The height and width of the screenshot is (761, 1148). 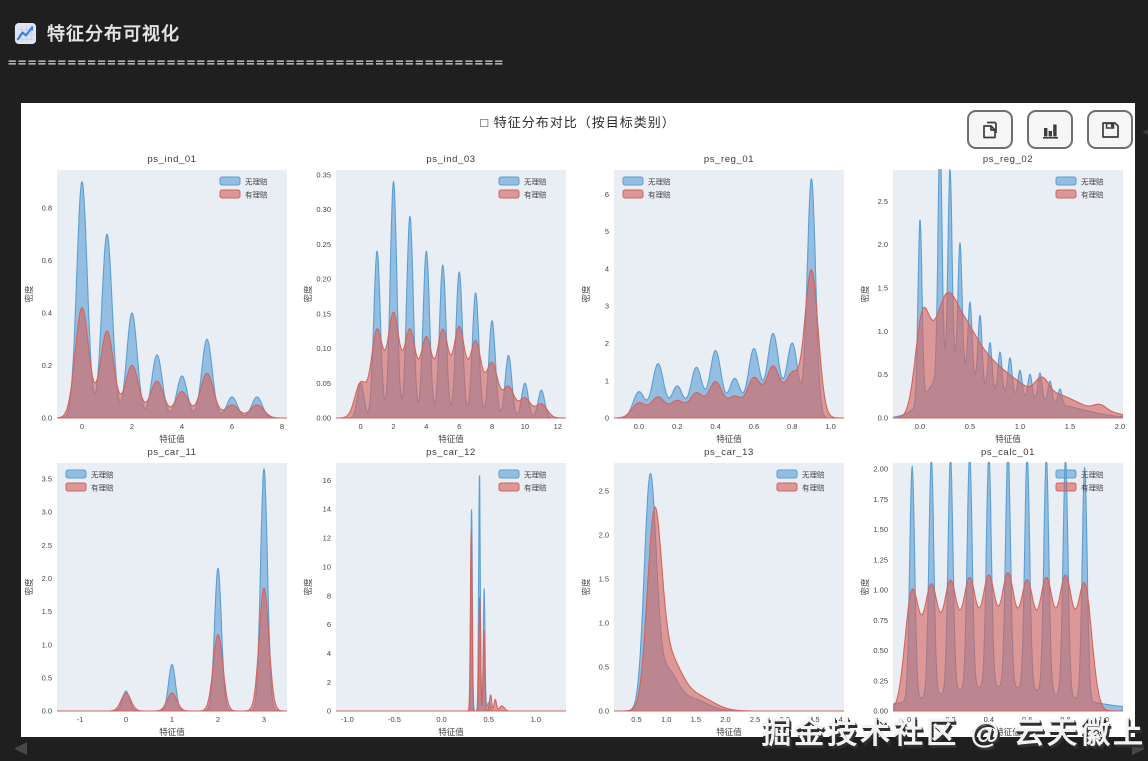 What do you see at coordinates (912, 719) in the screenshot?
I see `x-tick-label: 0.0` at bounding box center [912, 719].